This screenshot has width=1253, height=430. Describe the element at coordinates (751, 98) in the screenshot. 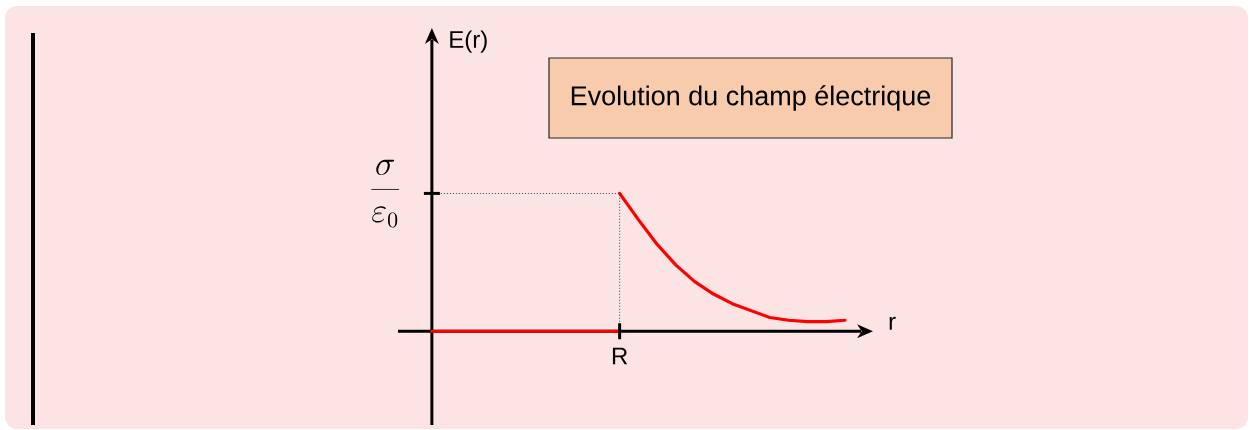

I see `chart-title: Evolution du champ électrique` at that location.